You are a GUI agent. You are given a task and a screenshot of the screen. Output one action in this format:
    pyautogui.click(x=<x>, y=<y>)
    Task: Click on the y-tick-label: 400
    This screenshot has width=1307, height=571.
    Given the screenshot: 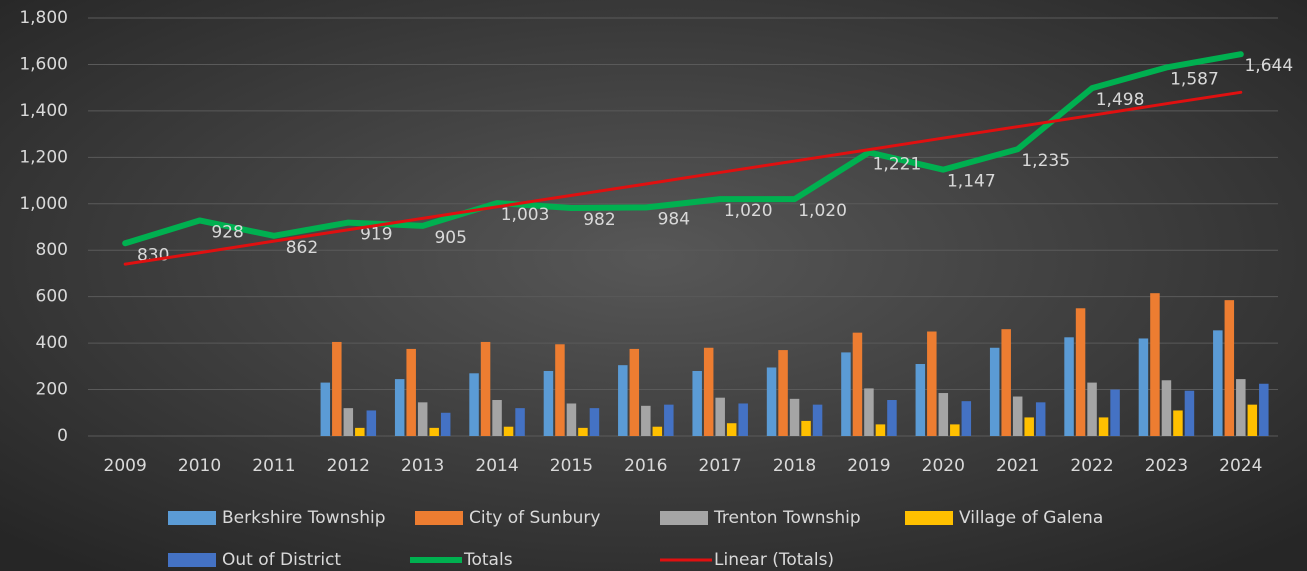 What is the action you would take?
    pyautogui.click(x=52, y=343)
    